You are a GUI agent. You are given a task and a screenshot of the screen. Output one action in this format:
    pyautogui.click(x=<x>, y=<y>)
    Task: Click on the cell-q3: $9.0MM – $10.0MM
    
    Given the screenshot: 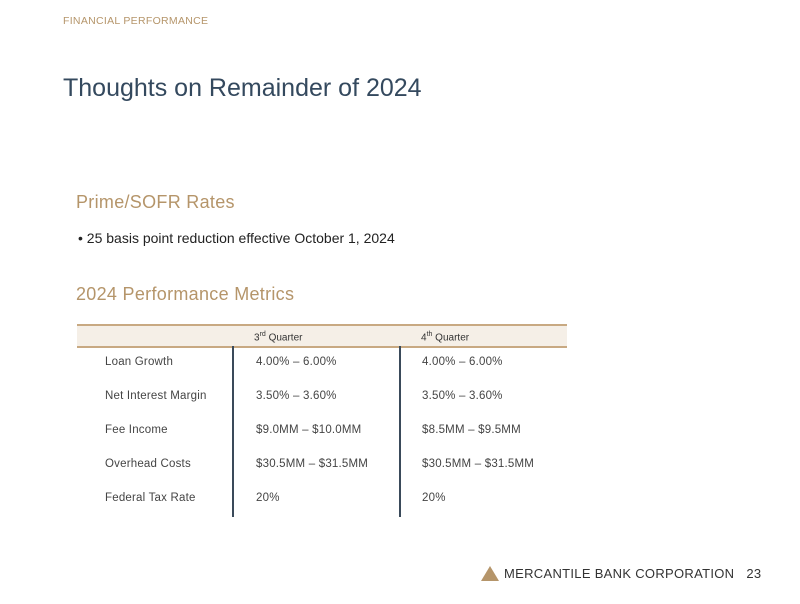 What is the action you would take?
    pyautogui.click(x=309, y=430)
    